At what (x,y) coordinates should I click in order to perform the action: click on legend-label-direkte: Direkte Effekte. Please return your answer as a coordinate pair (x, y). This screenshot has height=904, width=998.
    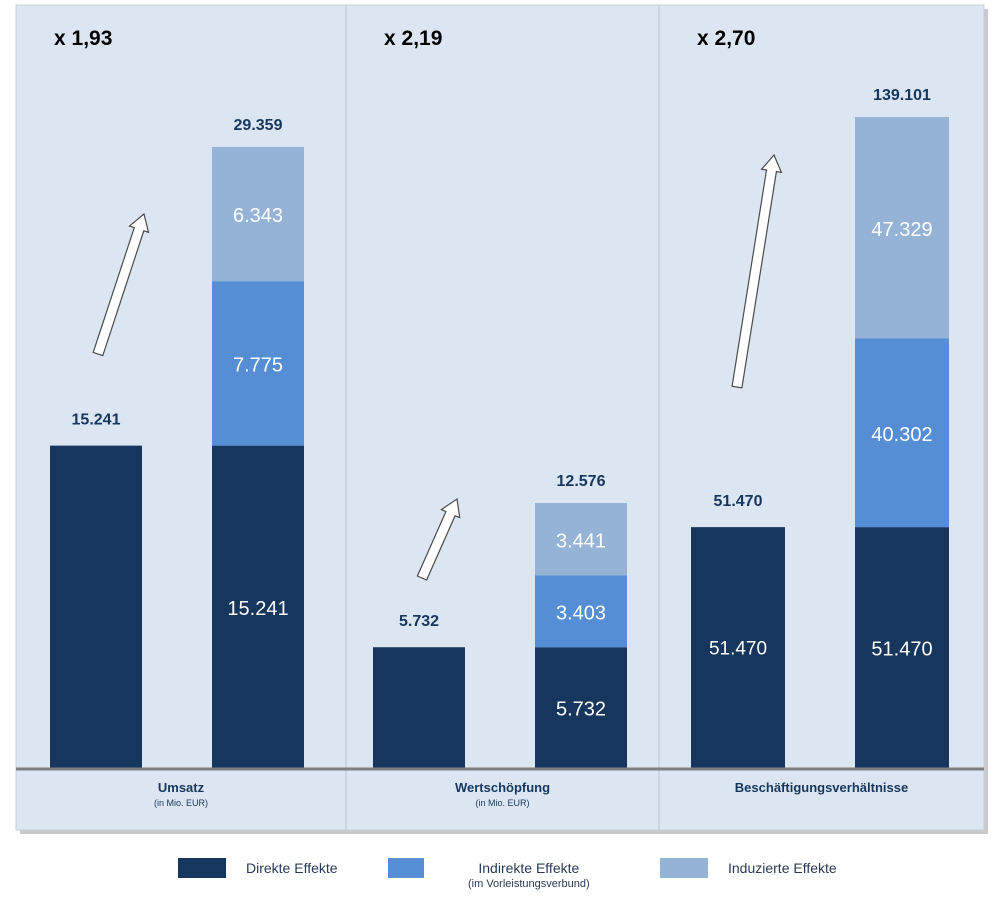
    Looking at the image, I should click on (292, 868).